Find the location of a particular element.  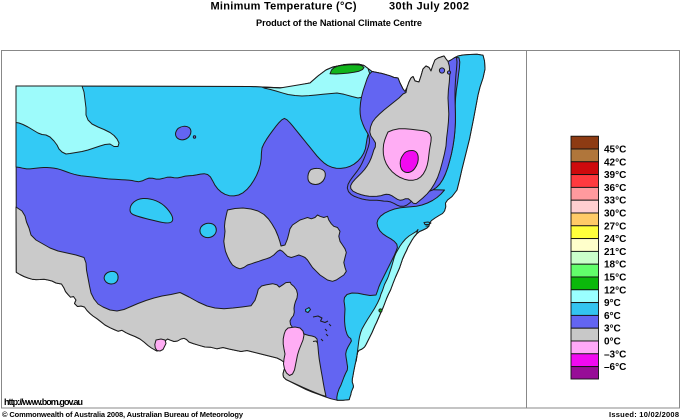

svg-text: 9°C is located at coordinates (612, 303).